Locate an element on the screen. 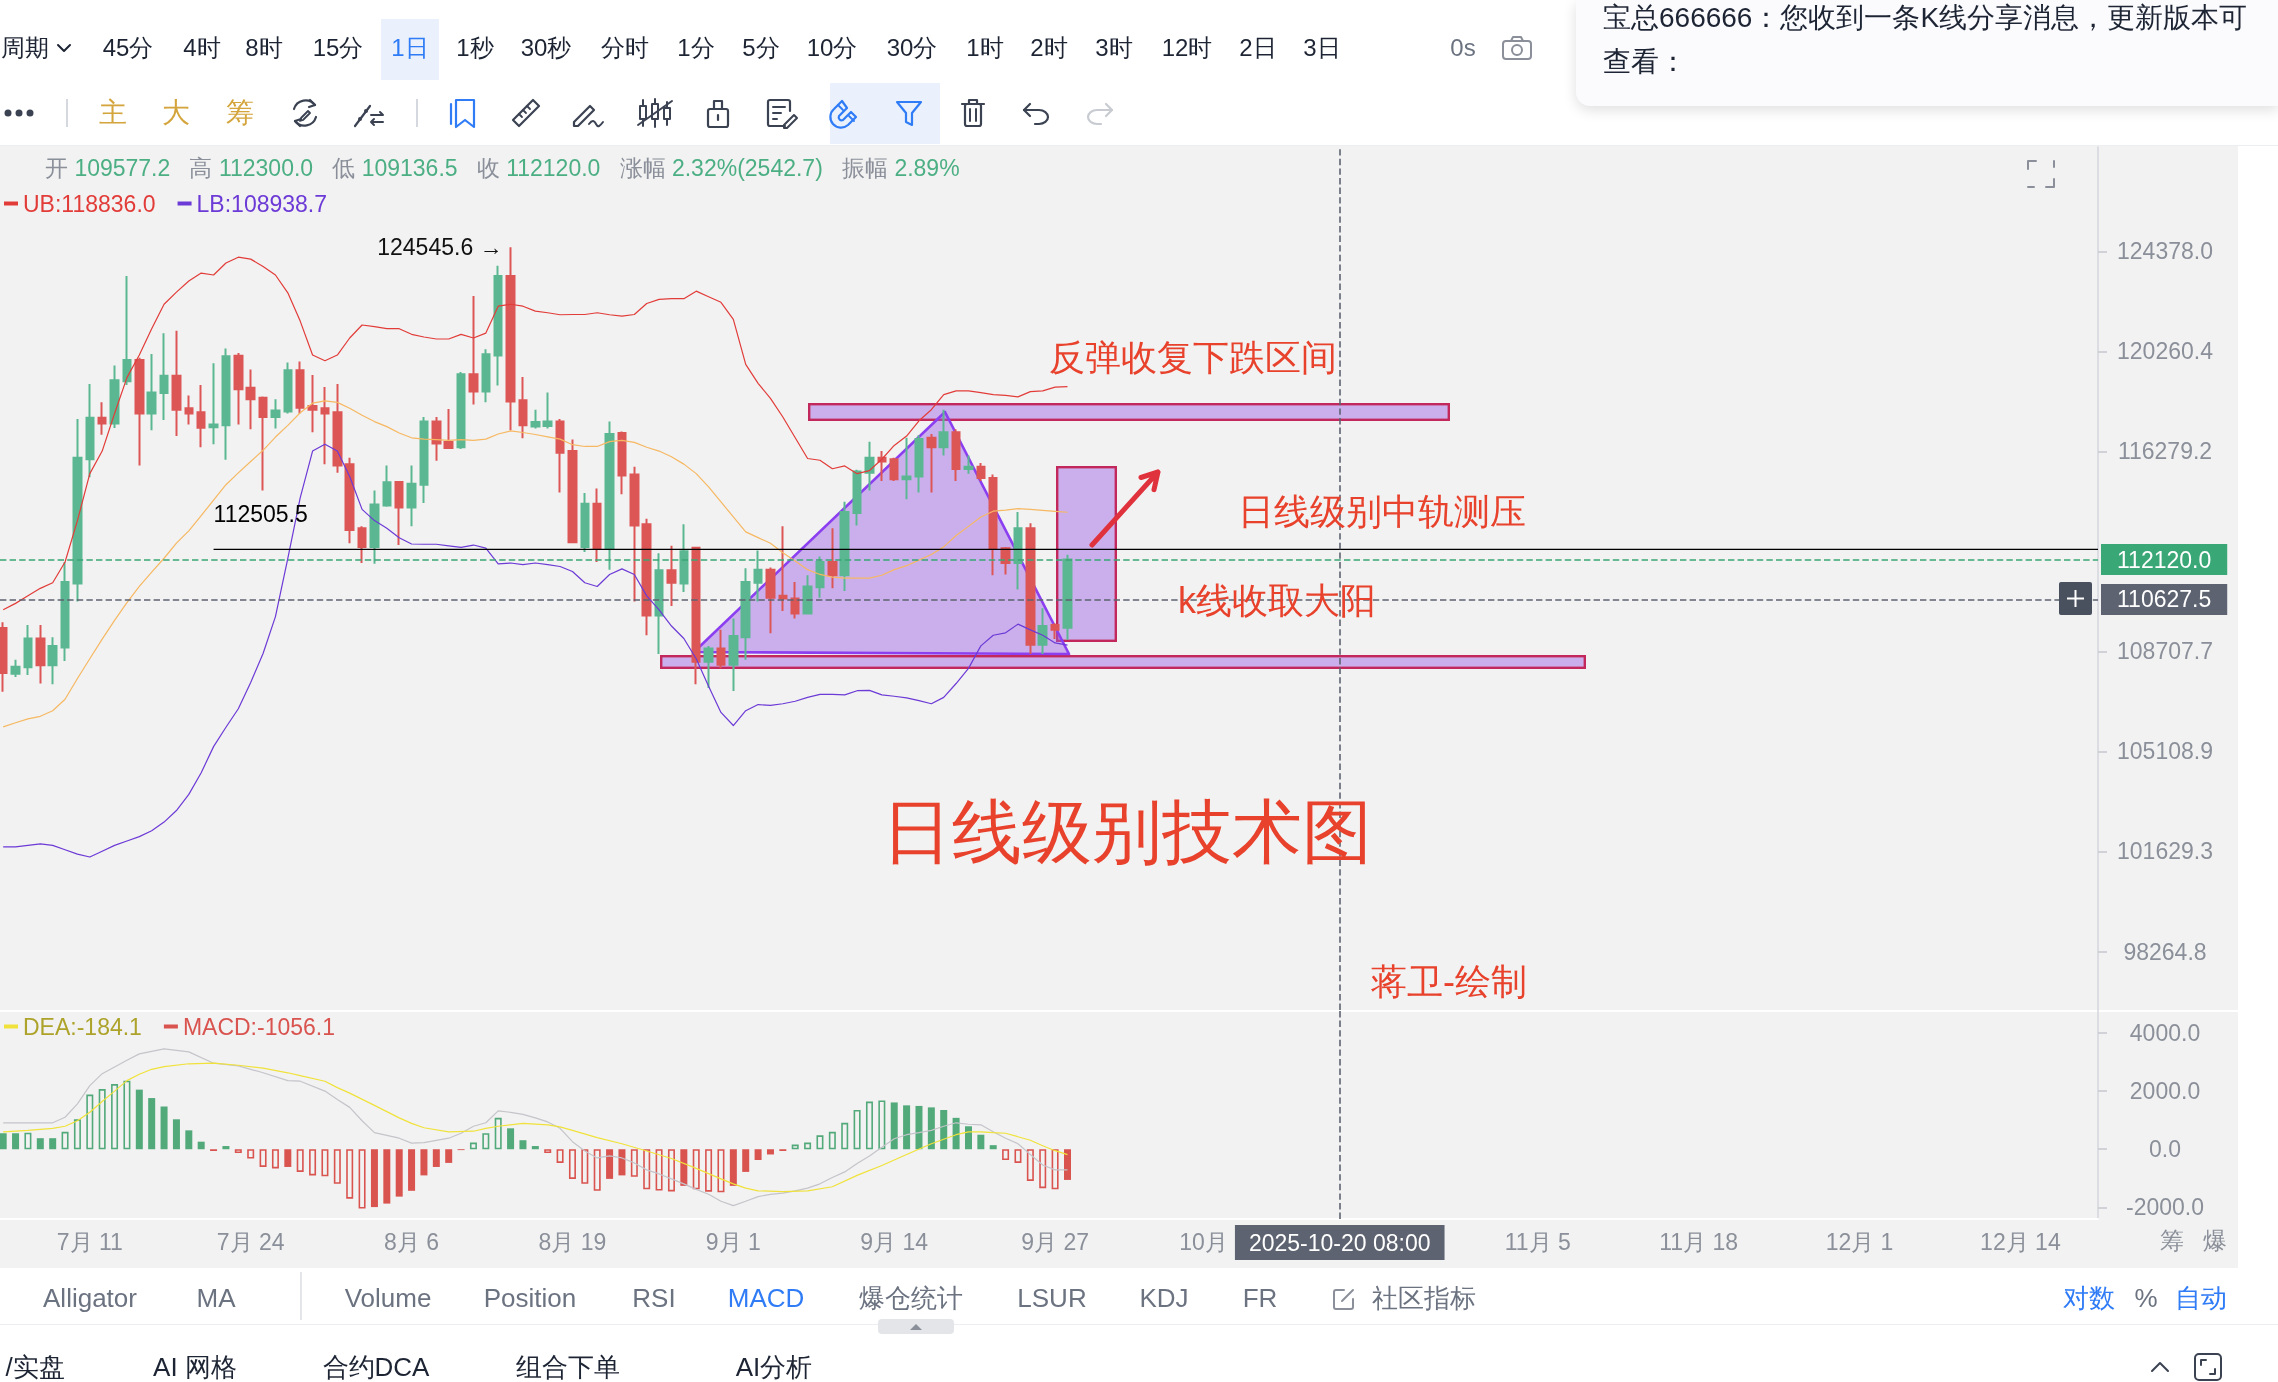 The height and width of the screenshot is (1382, 2278). text: 8时 is located at coordinates (264, 48).